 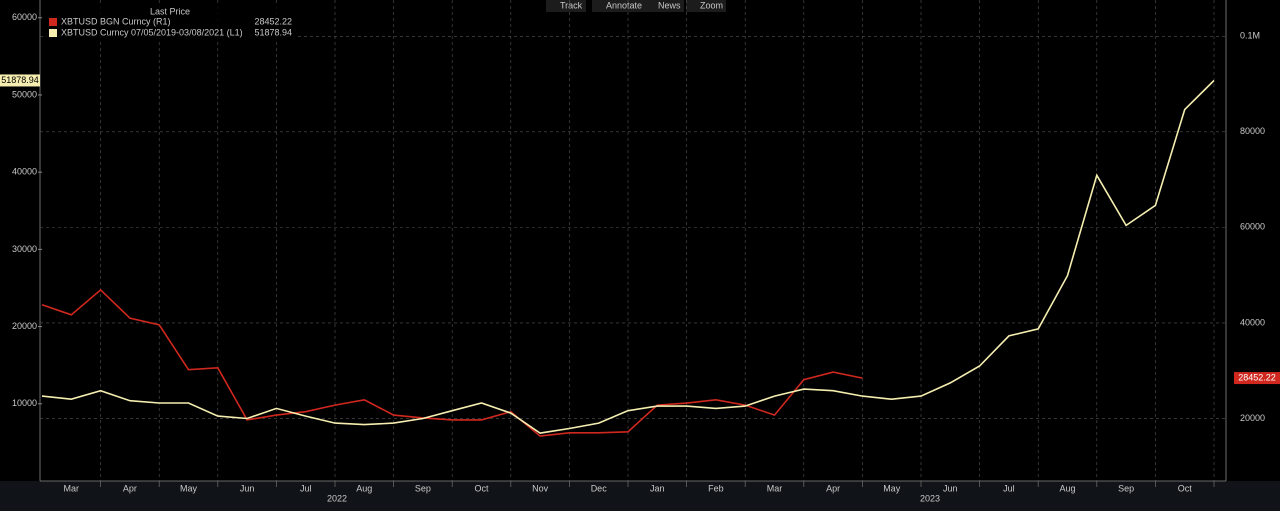 What do you see at coordinates (657, 488) in the screenshot?
I see `x-tick-label: Jan` at bounding box center [657, 488].